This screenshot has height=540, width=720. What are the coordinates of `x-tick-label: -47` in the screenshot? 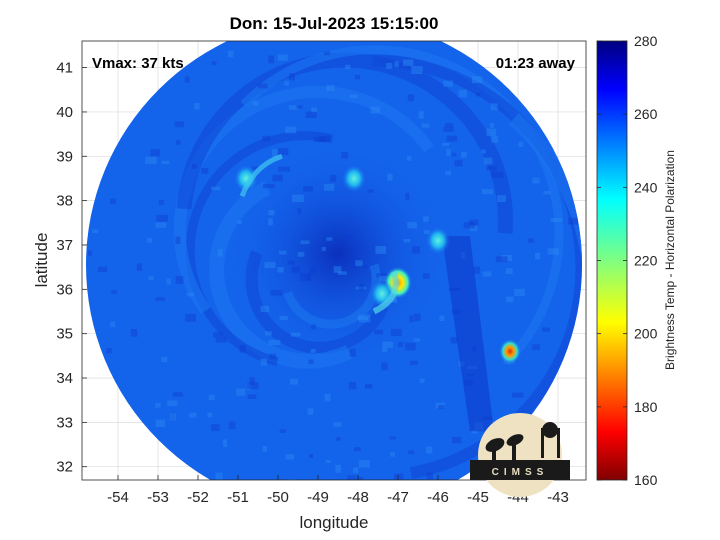 It's located at (398, 497).